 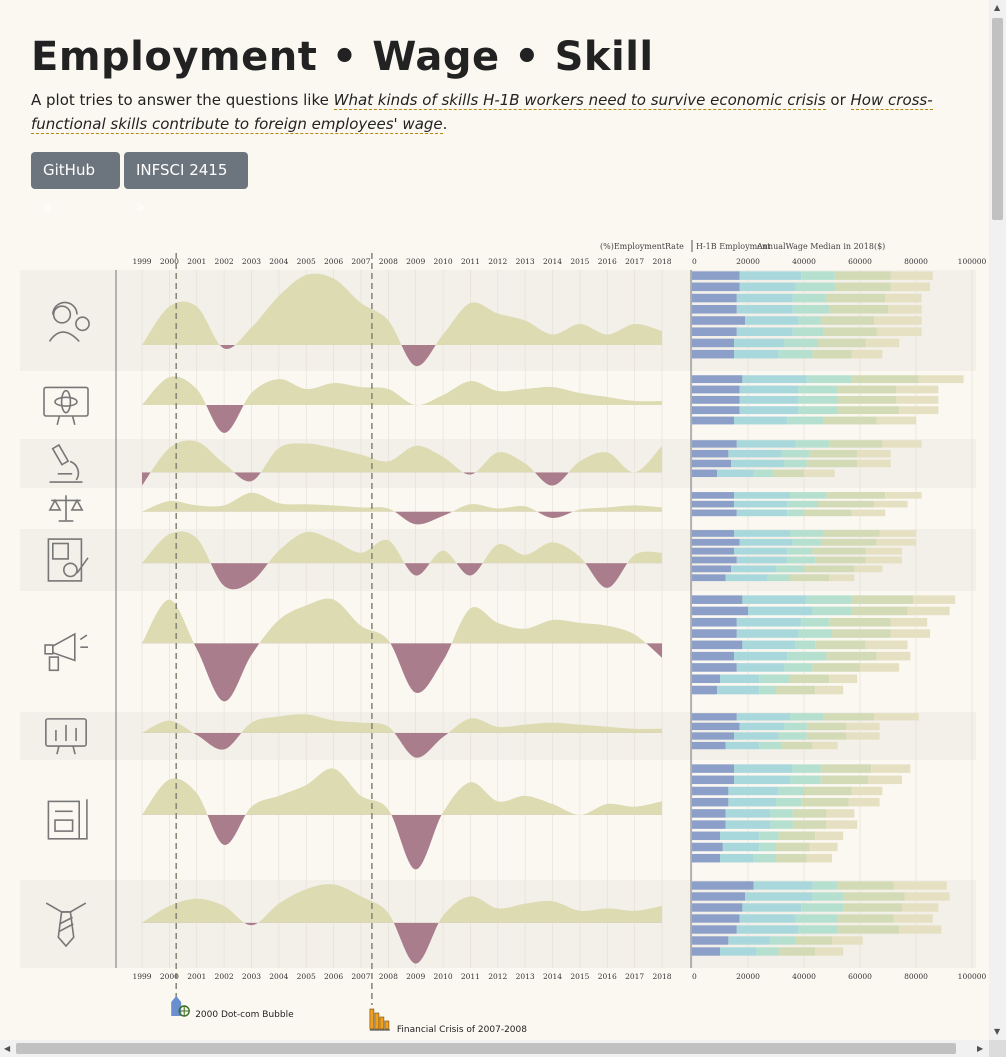 What do you see at coordinates (75, 184) in the screenshot?
I see `github-button: GitHub »` at bounding box center [75, 184].